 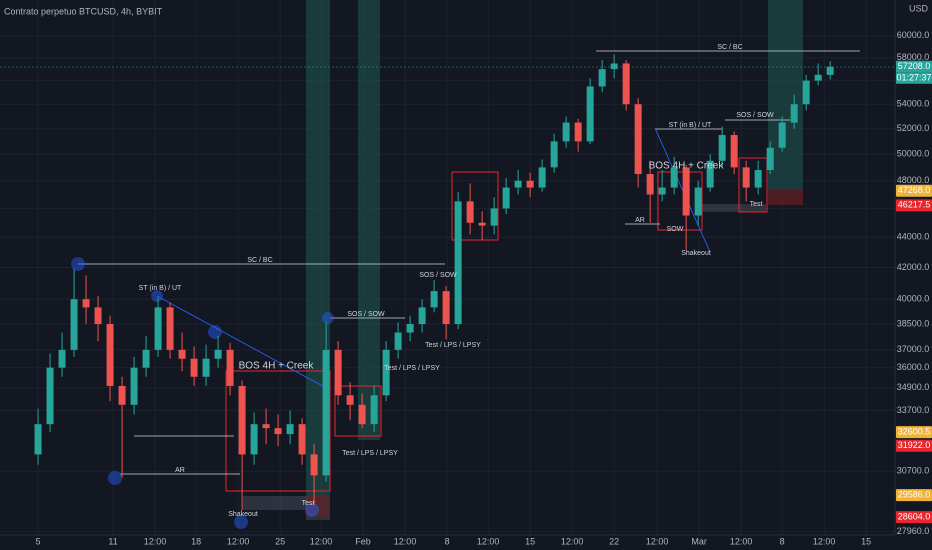 I want to click on annotation: AR, so click(x=640, y=220).